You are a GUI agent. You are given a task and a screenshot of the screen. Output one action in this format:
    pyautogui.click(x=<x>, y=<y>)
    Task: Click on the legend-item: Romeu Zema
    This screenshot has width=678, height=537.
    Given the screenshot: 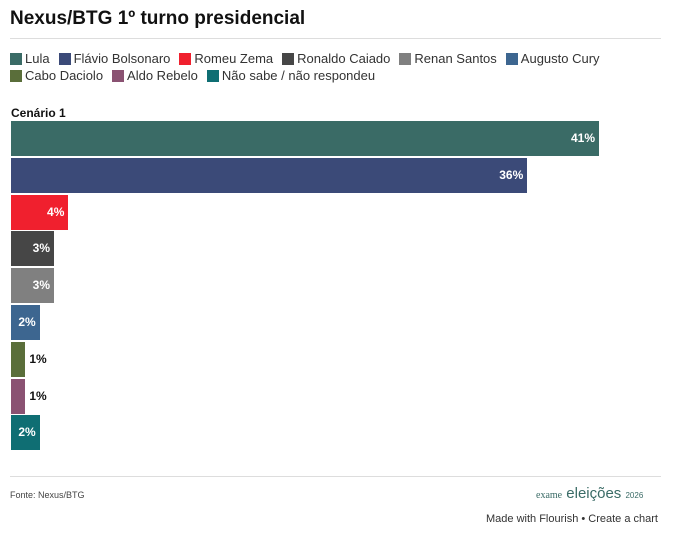 What is the action you would take?
    pyautogui.click(x=226, y=58)
    